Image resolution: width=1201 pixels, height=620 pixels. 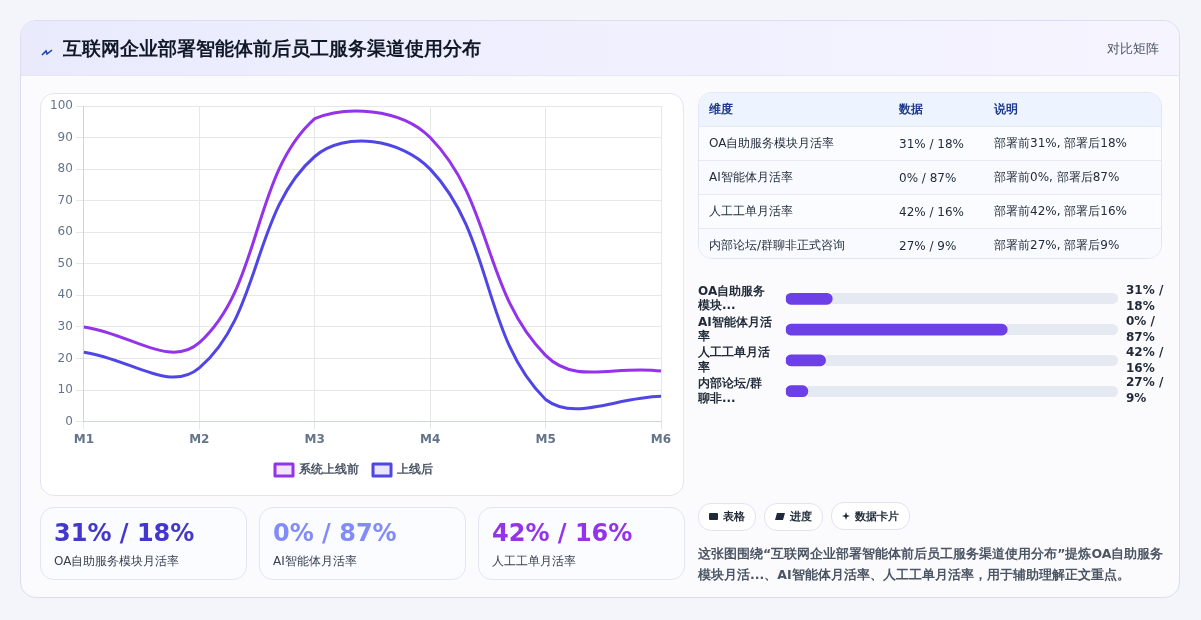 I want to click on text: 对比矩阵, so click(x=1133, y=49).